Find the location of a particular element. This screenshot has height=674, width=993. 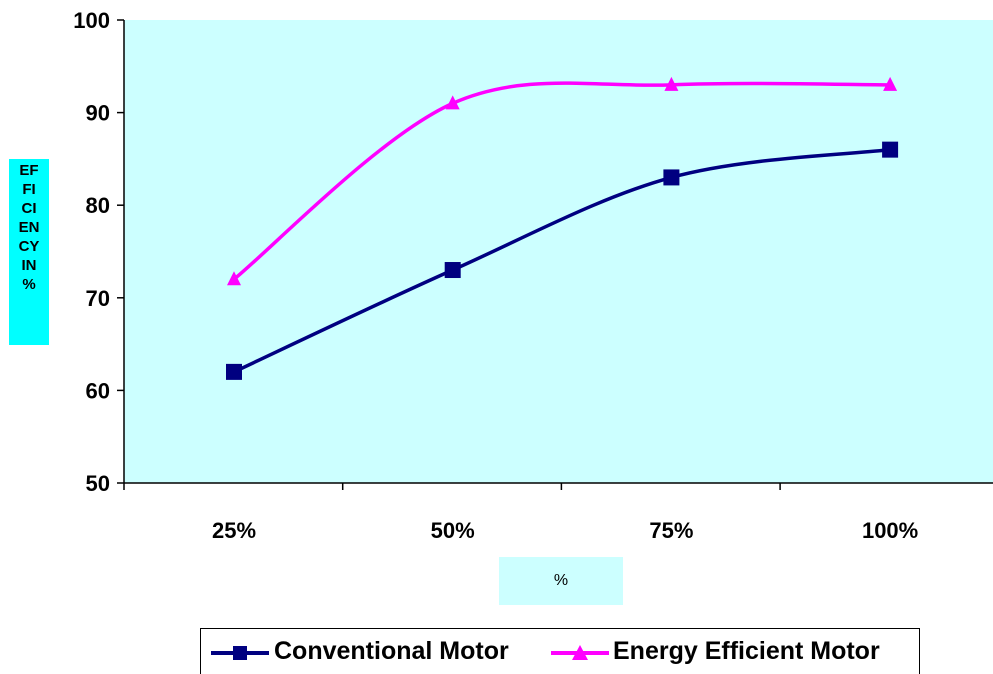

legend-swatch-conventional-motor is located at coordinates (240, 653).